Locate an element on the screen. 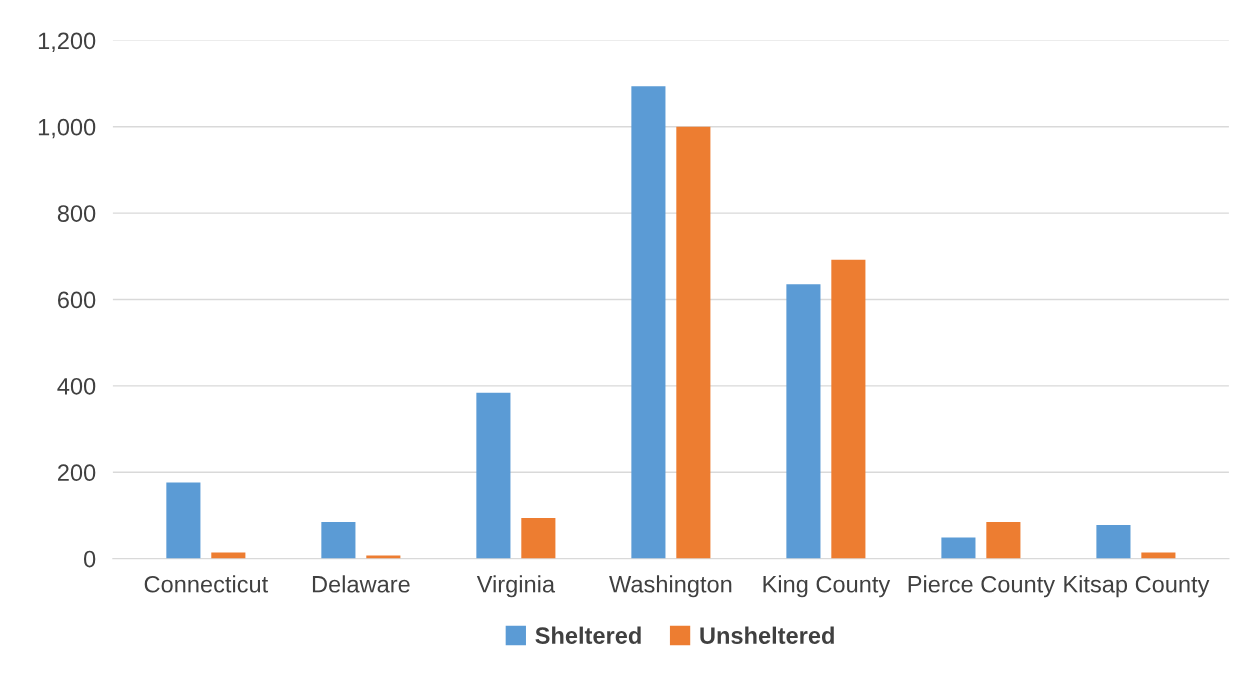  x-tick-label: Kitsap County is located at coordinates (1137, 586).